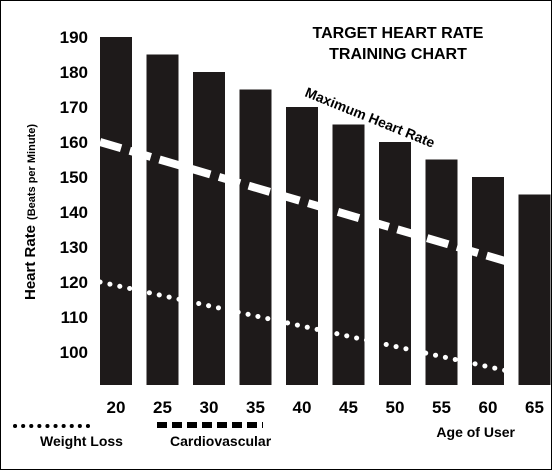  I want to click on maximum-heart-rate-annotation: Maximum Heart Rate, so click(370, 117).